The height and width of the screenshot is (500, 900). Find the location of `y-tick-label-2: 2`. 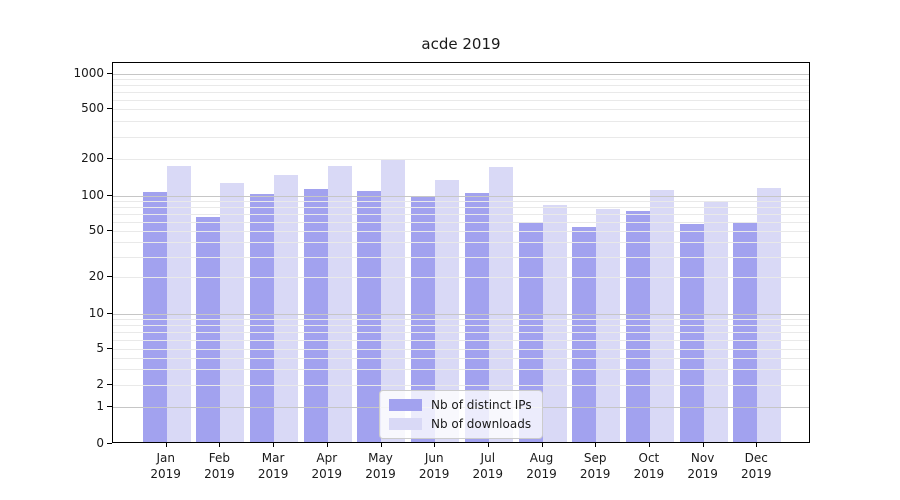

y-tick-label-2: 2 is located at coordinates (100, 384).